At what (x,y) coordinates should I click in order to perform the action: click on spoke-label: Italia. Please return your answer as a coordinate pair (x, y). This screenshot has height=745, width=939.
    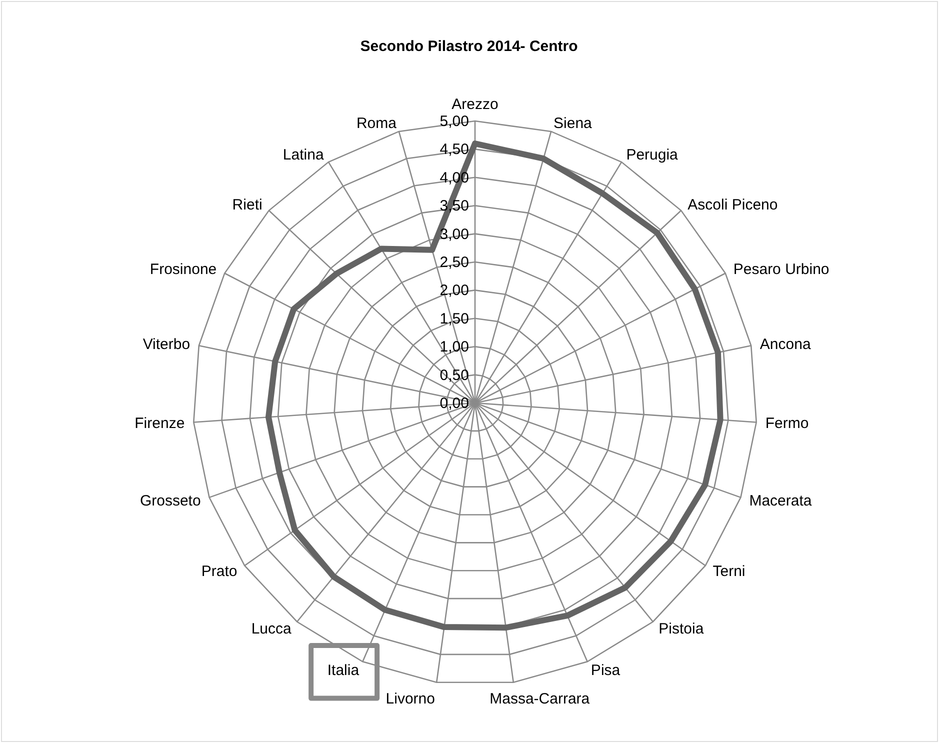
    Looking at the image, I should click on (343, 670).